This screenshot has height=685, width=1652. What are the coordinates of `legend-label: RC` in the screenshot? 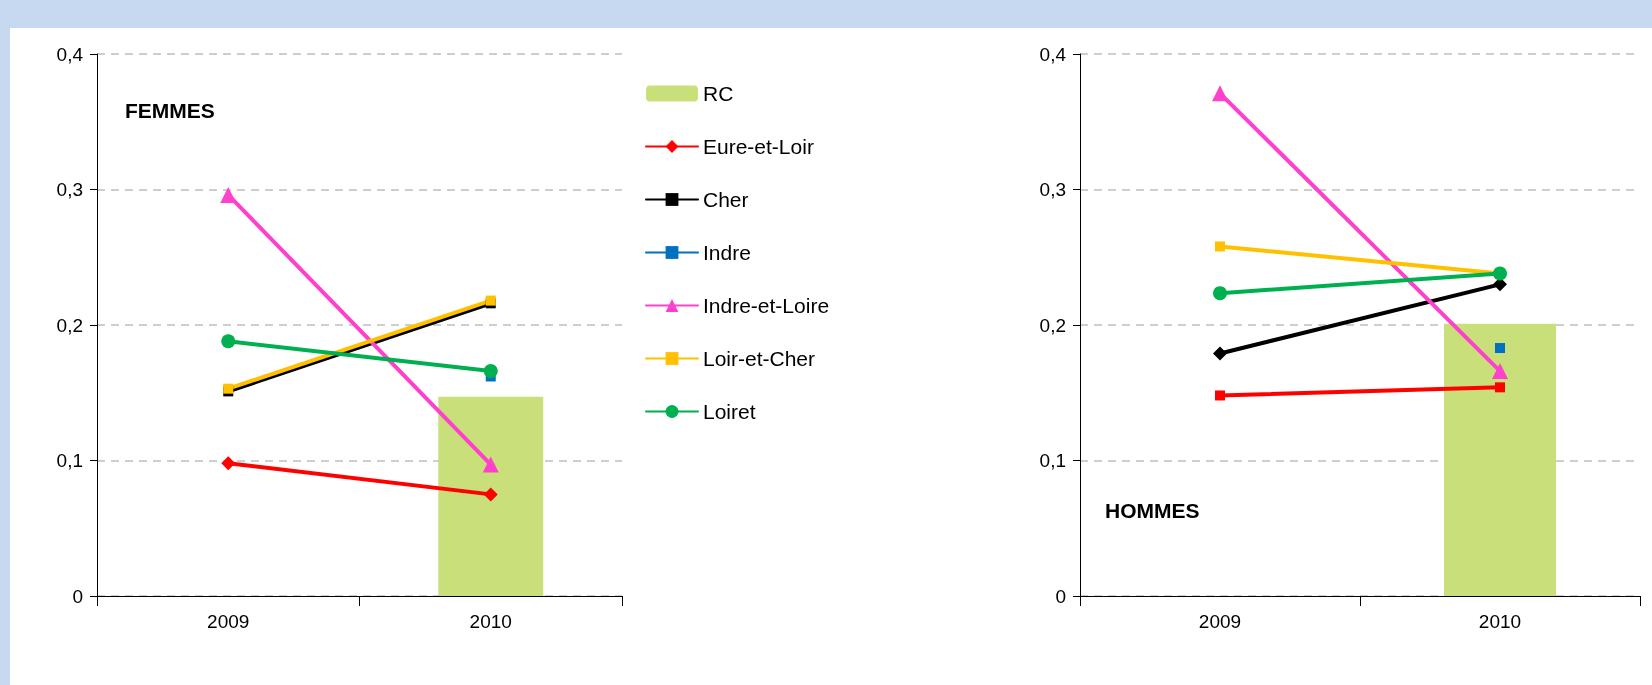 It's located at (718, 93).